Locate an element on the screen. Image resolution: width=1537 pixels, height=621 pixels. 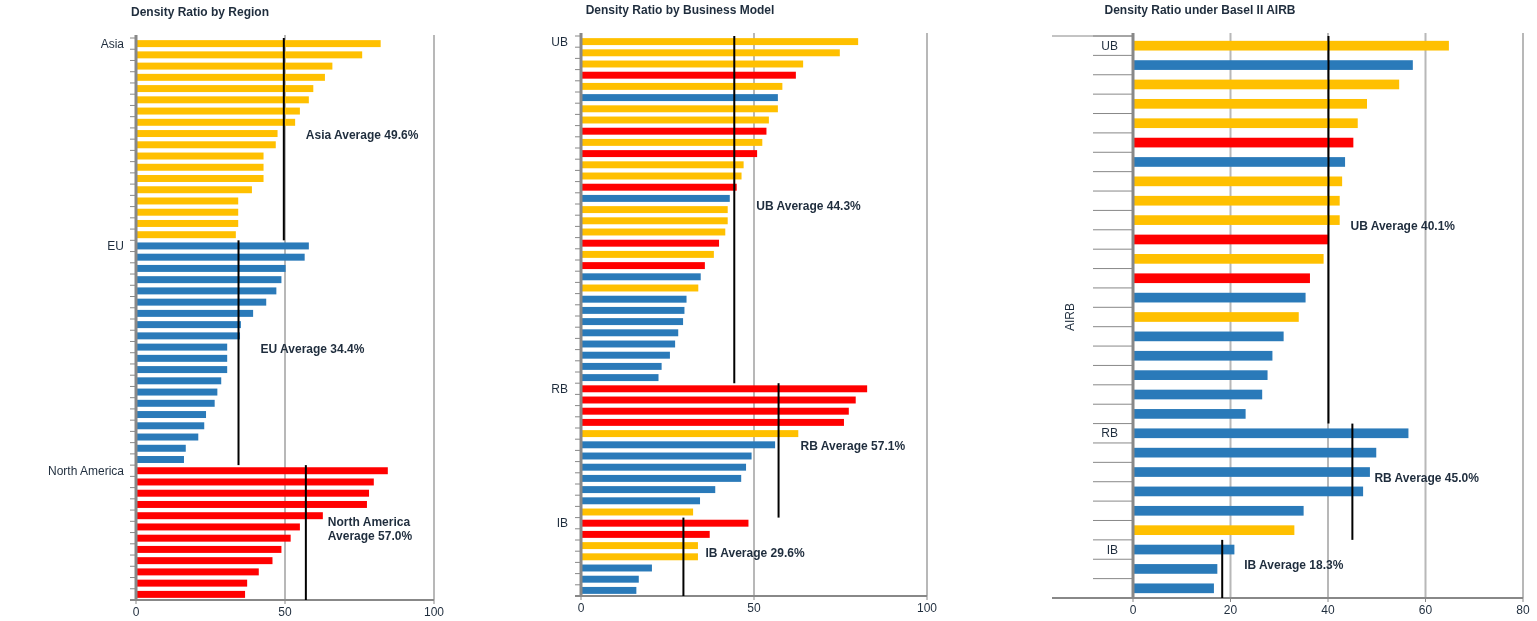
ref-line-label: RB Average 45.0% is located at coordinates (1427, 477).